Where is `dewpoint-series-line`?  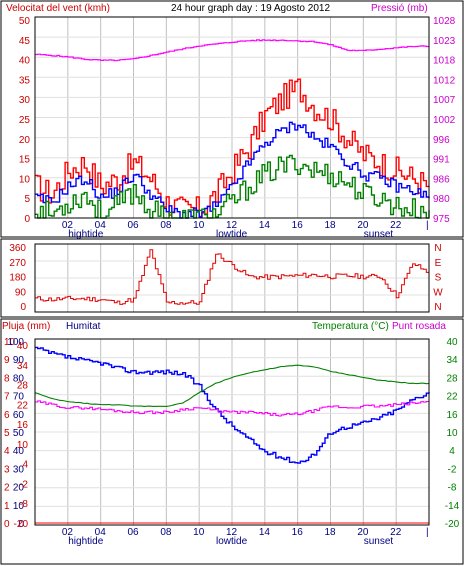 dewpoint-series-line is located at coordinates (232, 408).